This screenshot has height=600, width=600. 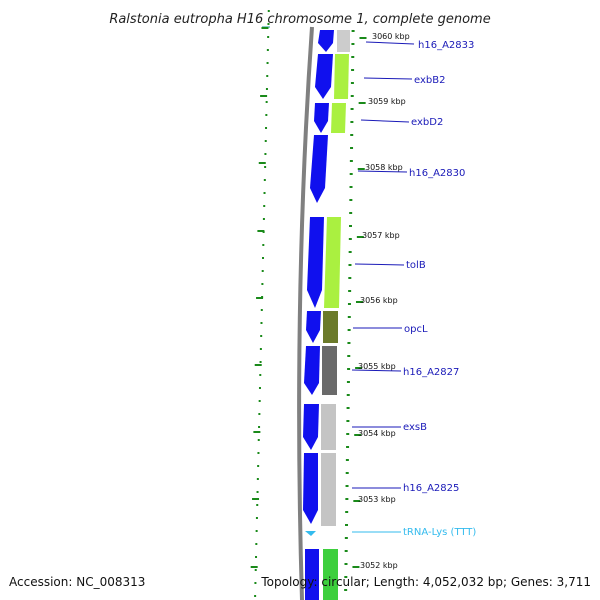 I want to click on gene-label: exbB2, so click(x=429, y=80).